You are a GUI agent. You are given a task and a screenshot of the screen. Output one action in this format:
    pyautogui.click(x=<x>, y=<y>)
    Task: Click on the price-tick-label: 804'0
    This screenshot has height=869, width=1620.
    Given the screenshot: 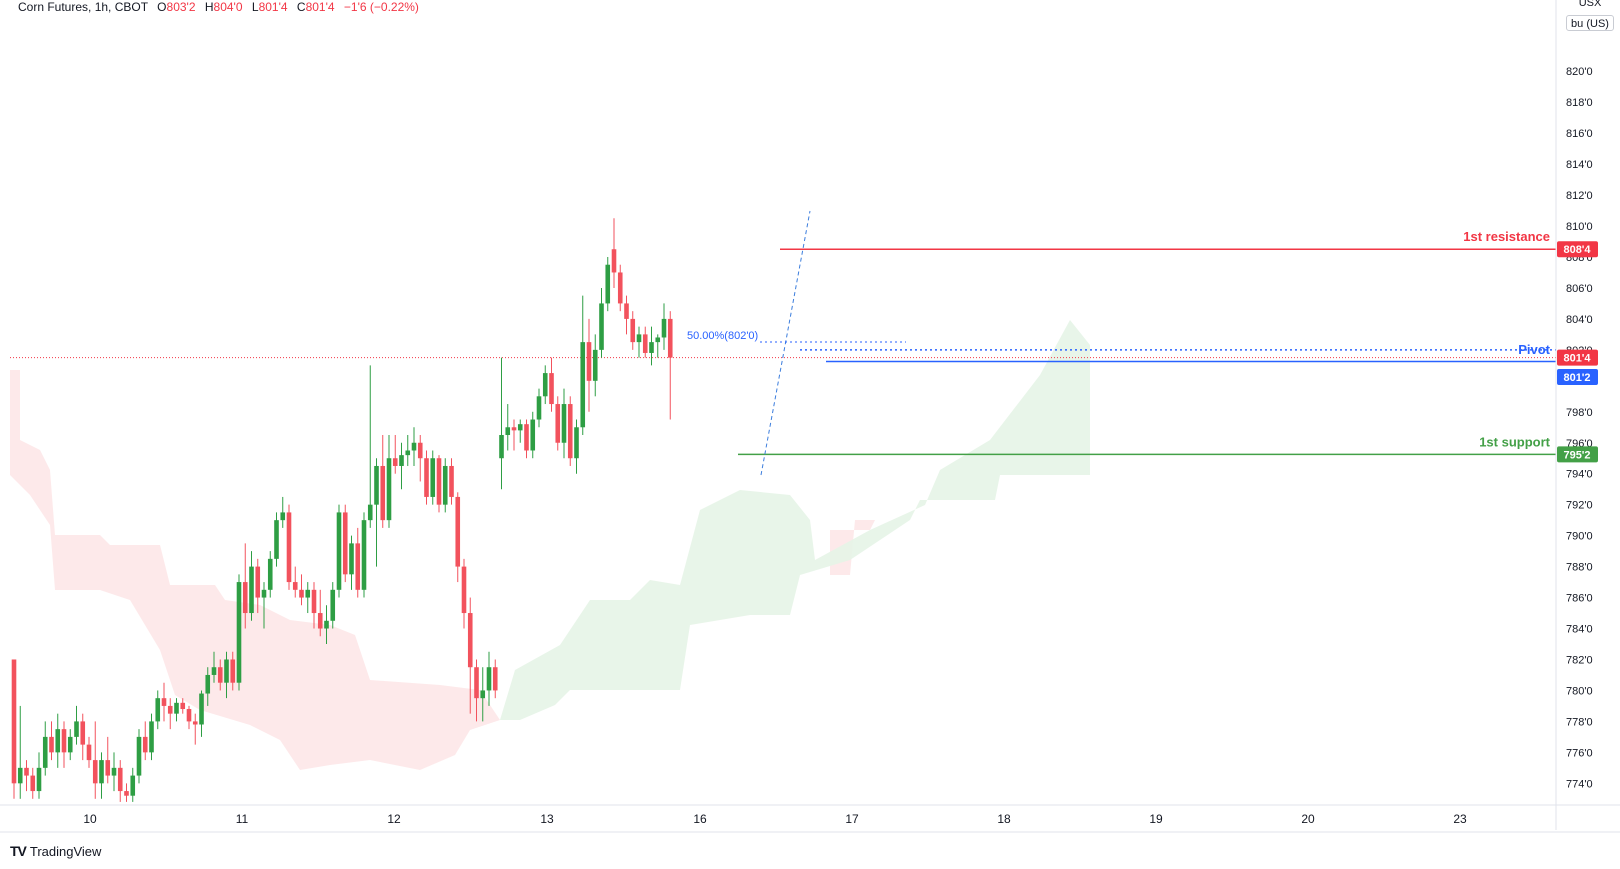 What is the action you would take?
    pyautogui.click(x=1579, y=320)
    